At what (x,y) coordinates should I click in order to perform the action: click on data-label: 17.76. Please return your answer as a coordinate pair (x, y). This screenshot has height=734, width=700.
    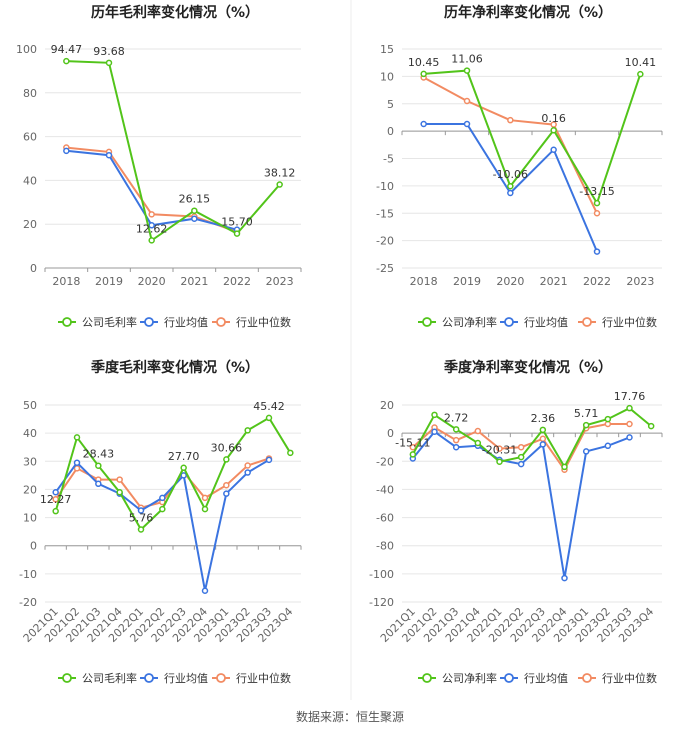
    Looking at the image, I should click on (630, 396).